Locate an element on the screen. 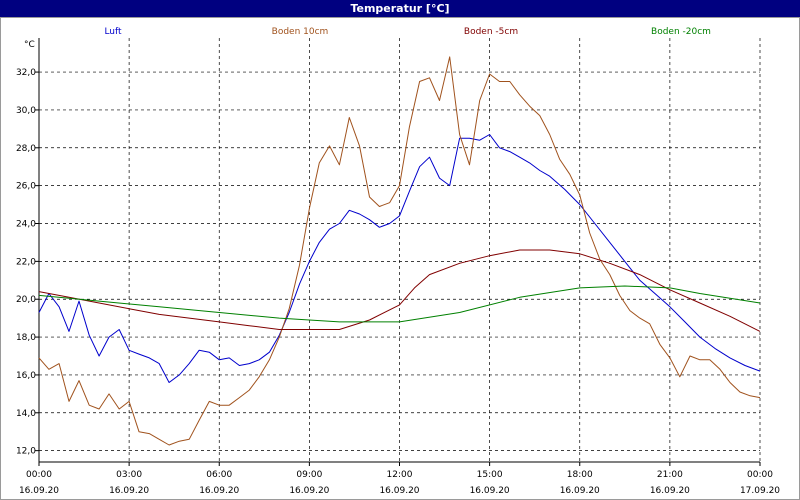 The image size is (800, 500). series-line-boden-20cm is located at coordinates (399, 304).